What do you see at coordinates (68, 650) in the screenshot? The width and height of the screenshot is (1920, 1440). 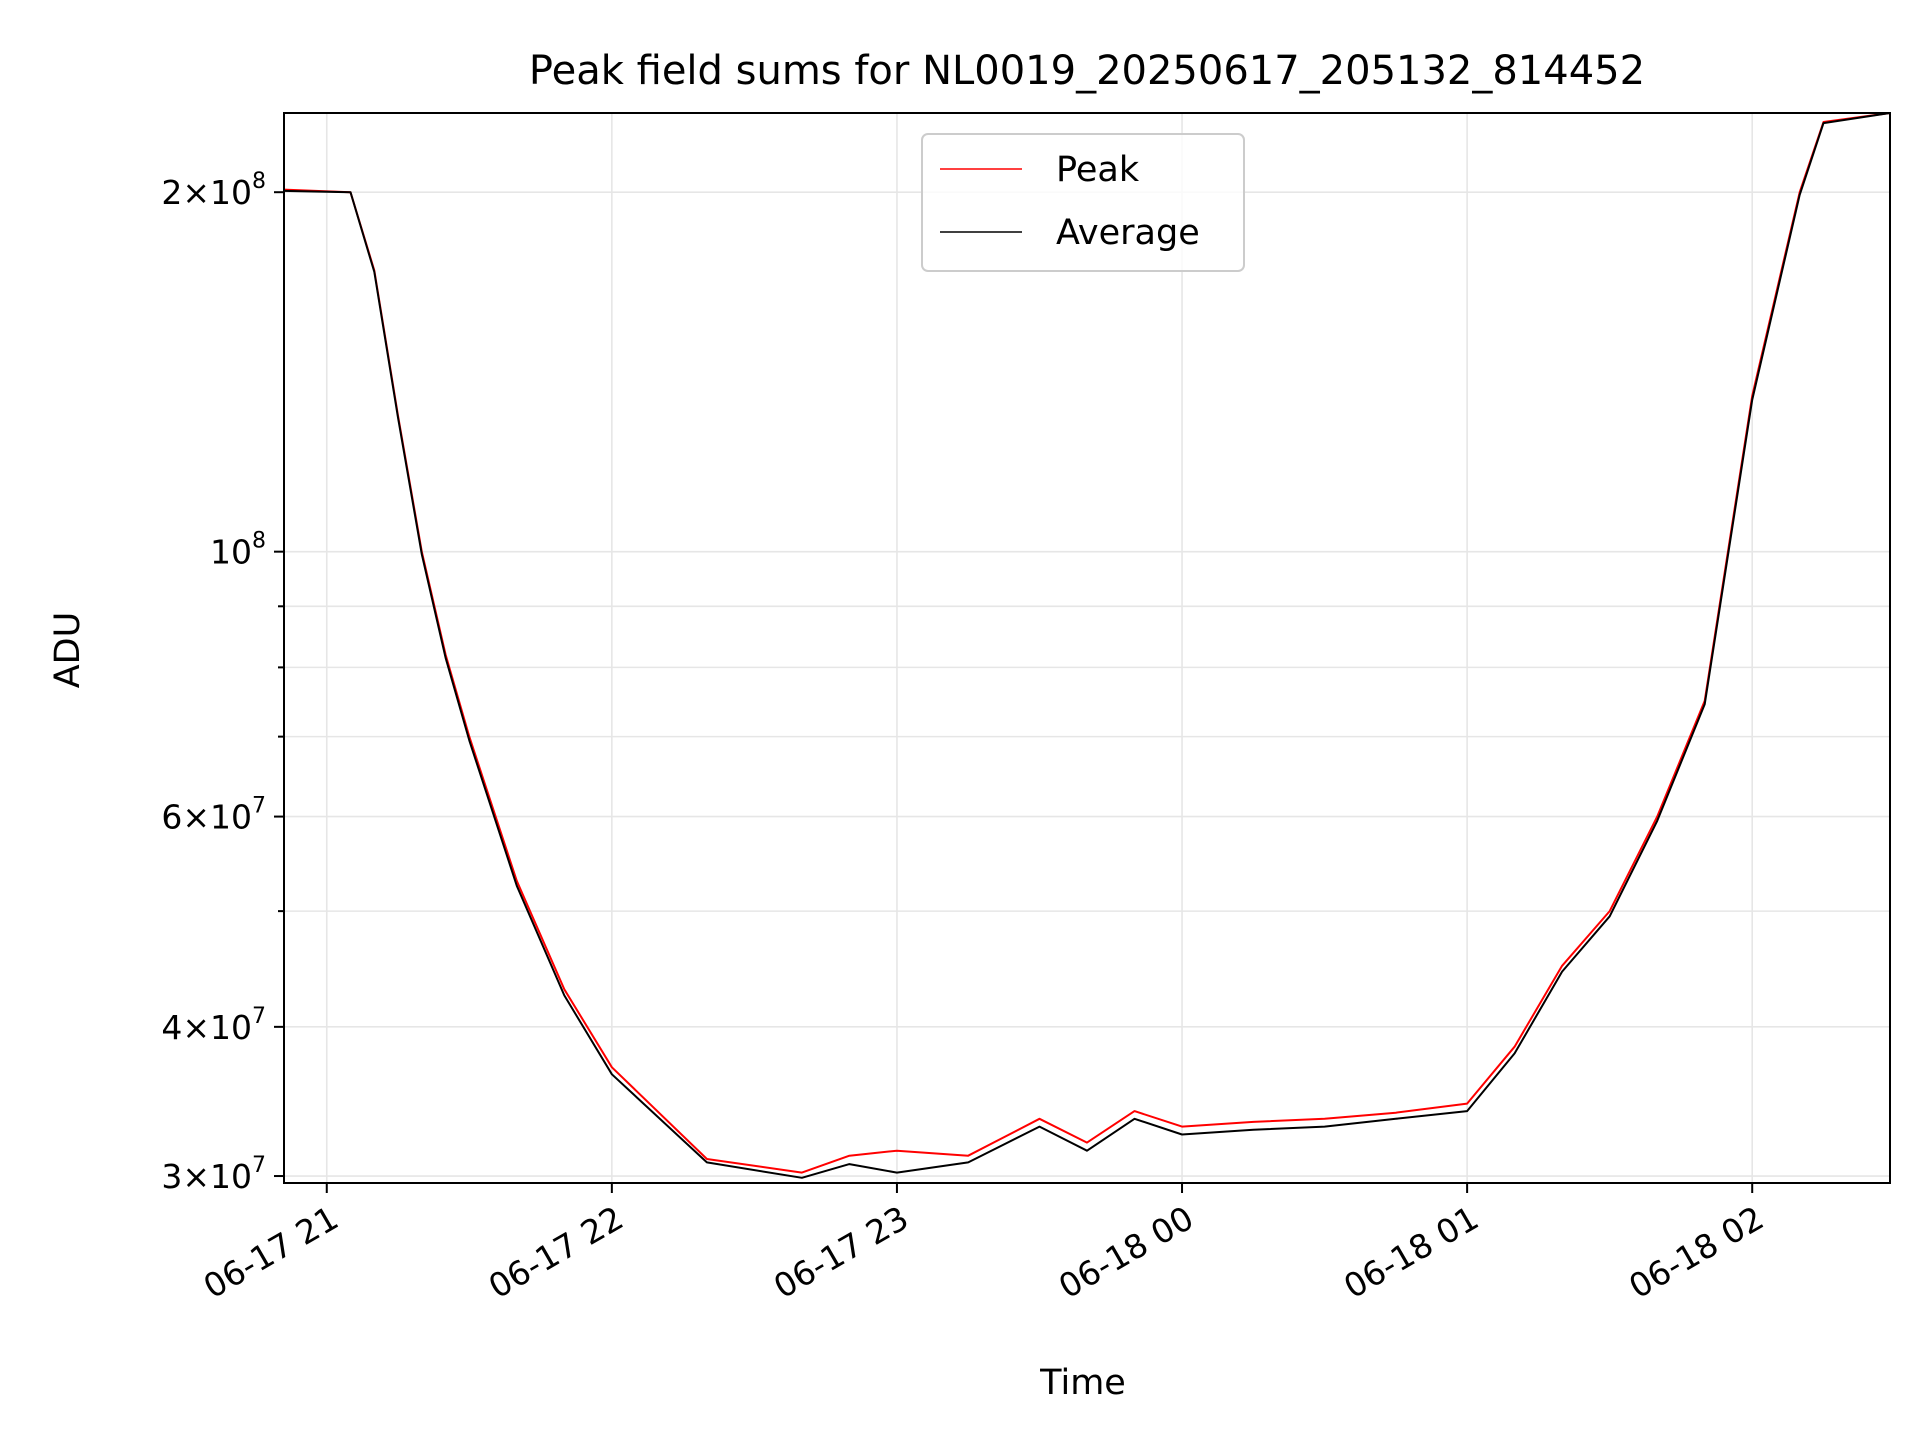 I see `y-axis-label: ADU` at bounding box center [68, 650].